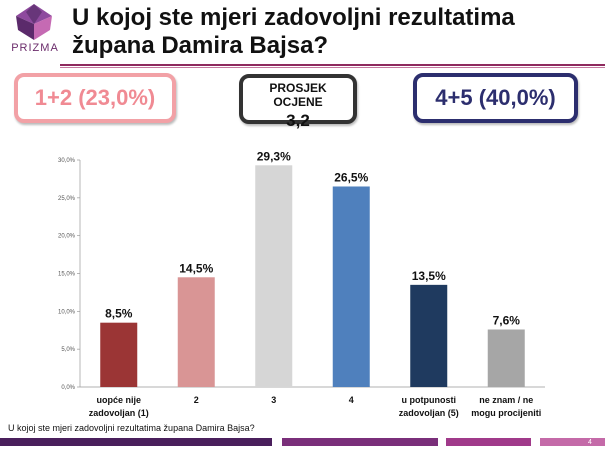  I want to click on bar-value-label: 13,5%, so click(429, 276).